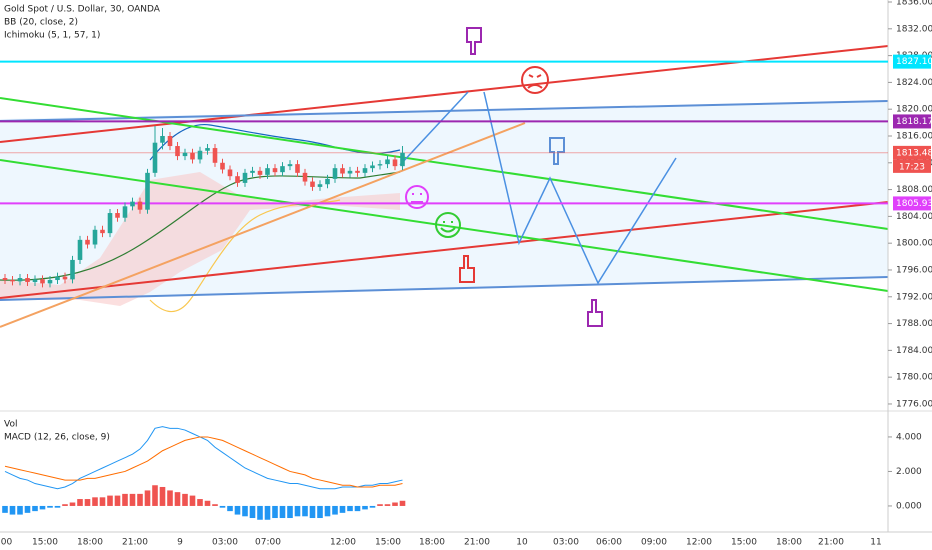 This screenshot has width=932, height=550. Describe the element at coordinates (504, 177) in the screenshot. I see `emoji-icons` at that location.